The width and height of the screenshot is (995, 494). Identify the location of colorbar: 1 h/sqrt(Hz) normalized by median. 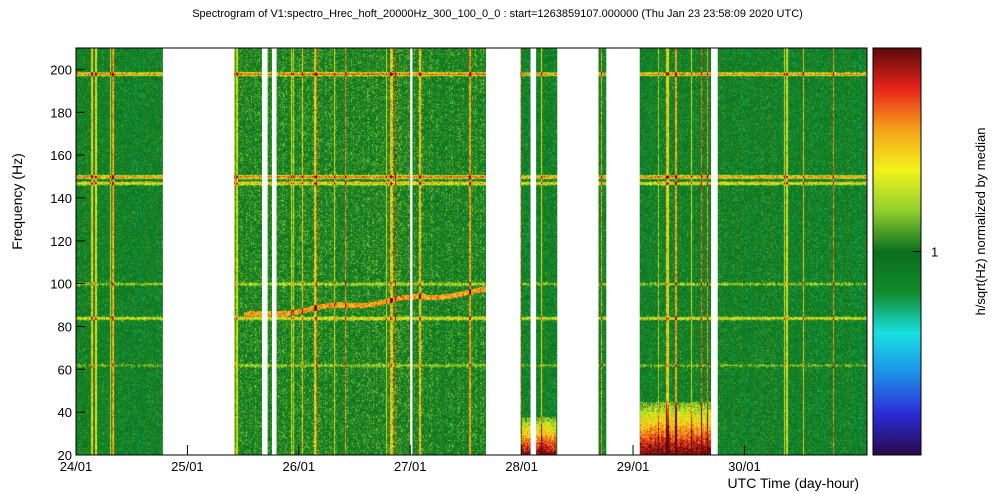
(930, 251).